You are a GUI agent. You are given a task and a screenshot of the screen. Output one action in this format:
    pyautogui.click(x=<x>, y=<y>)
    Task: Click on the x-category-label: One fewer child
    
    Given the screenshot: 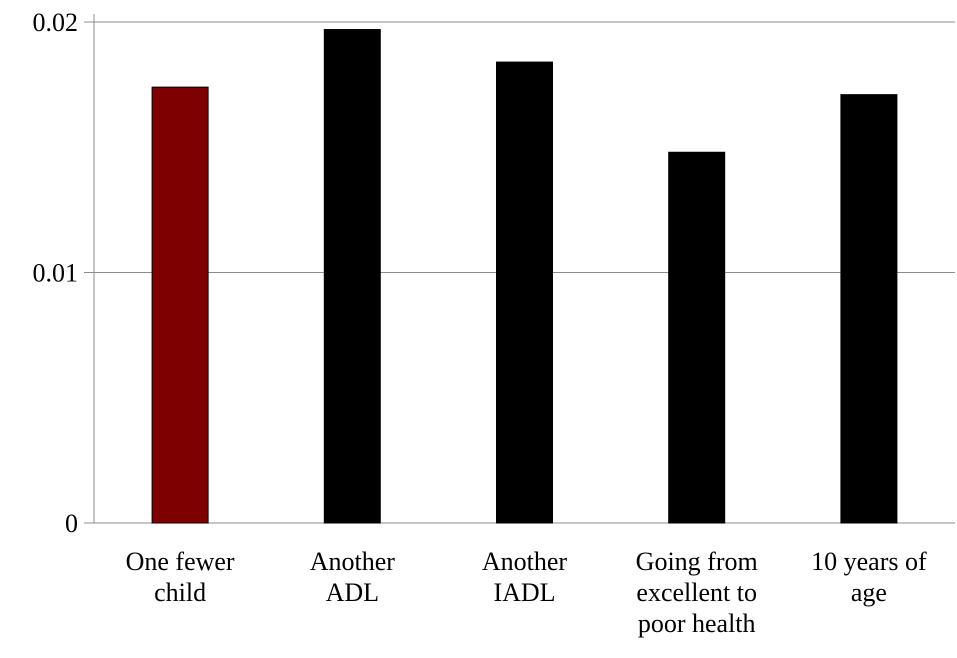 What is the action you would take?
    pyautogui.click(x=180, y=577)
    